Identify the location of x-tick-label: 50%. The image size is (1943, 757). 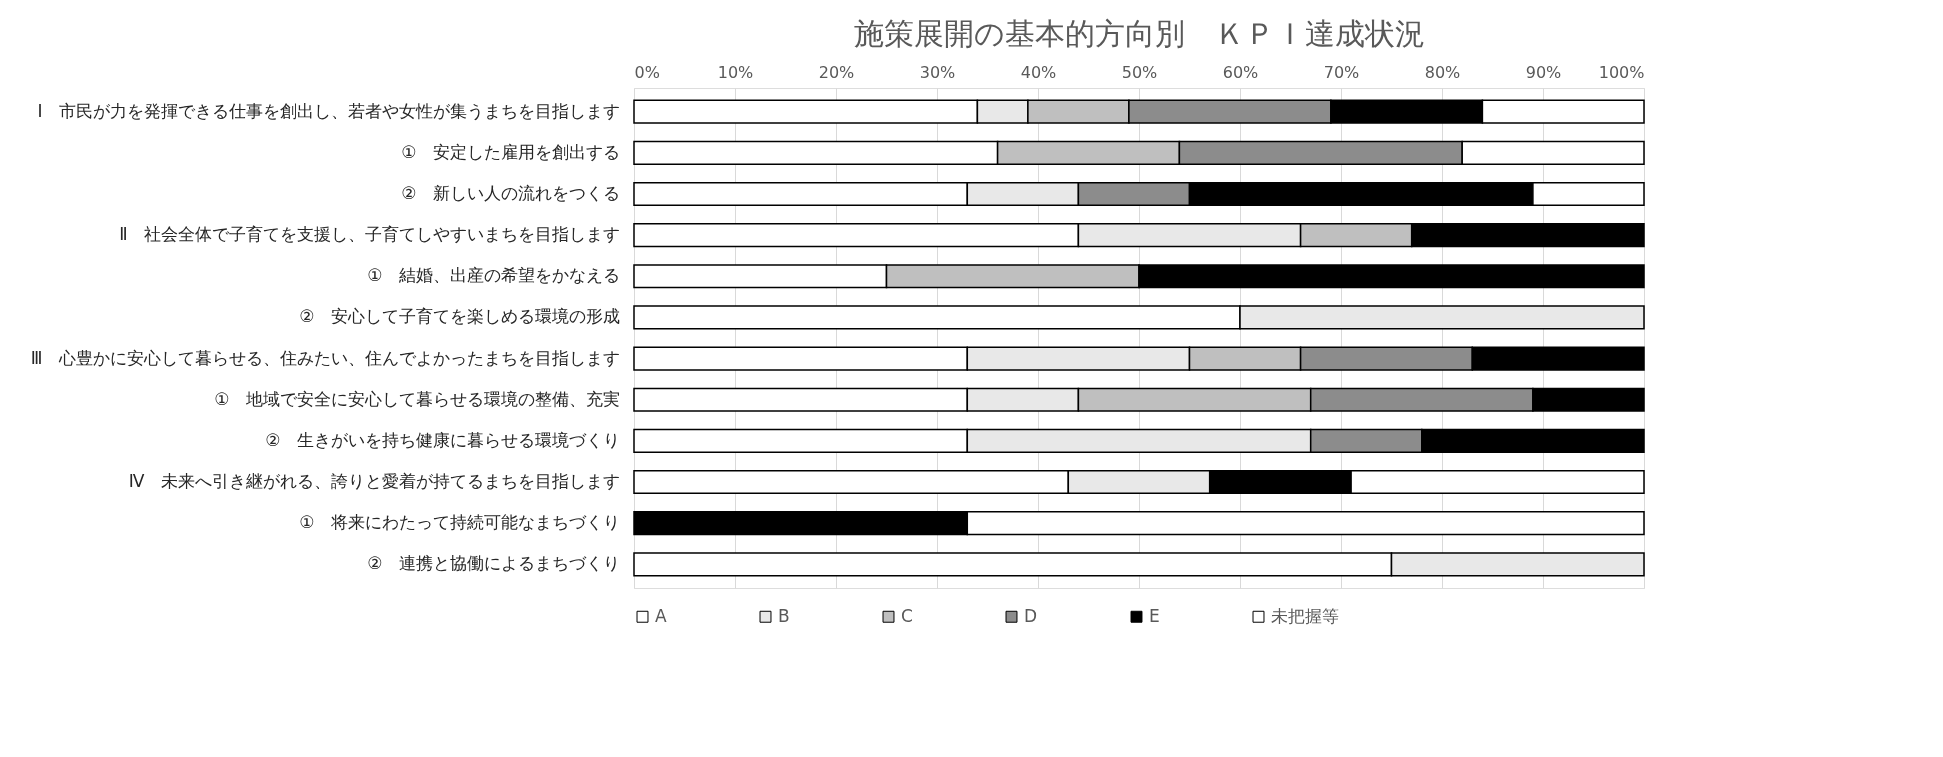
(1139, 72).